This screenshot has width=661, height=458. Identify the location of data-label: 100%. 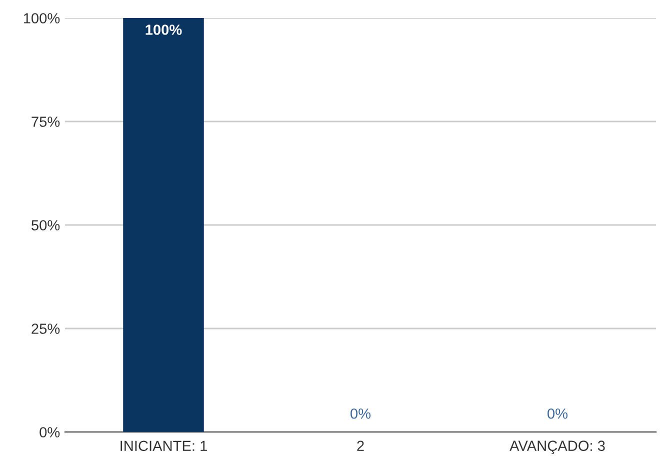
(164, 29).